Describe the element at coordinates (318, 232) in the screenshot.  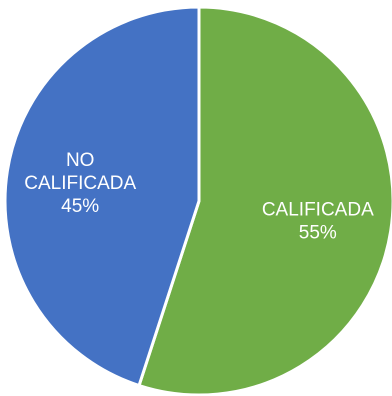
I see `pie-slice-percent: 55%` at that location.